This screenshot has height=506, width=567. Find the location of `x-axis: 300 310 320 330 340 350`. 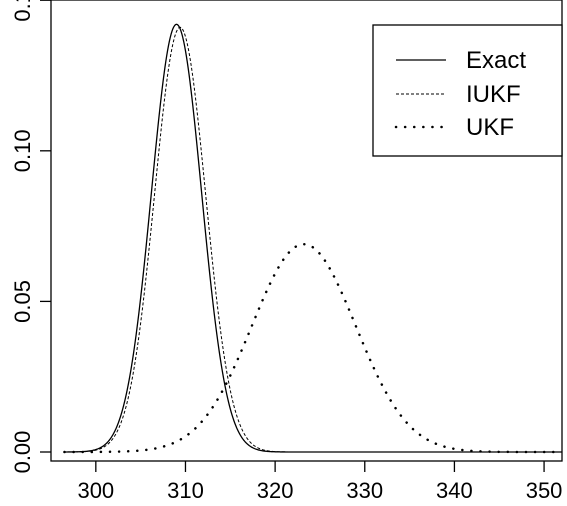

x-axis: 300 310 320 330 340 350 is located at coordinates (319, 482).